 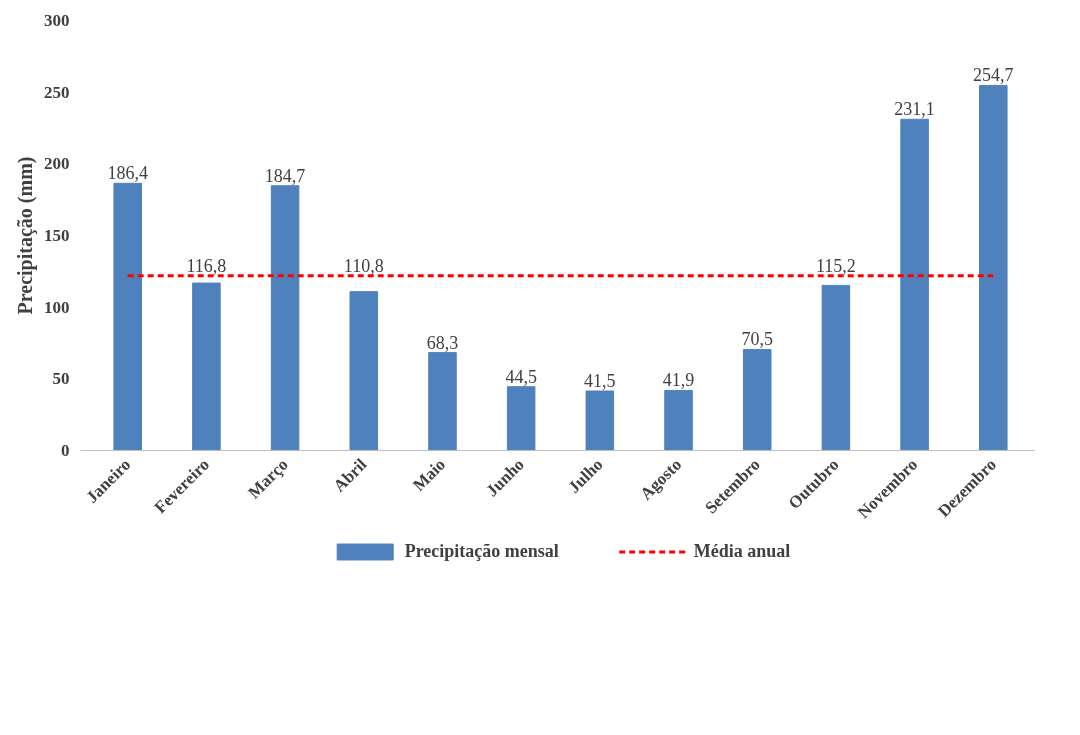 I want to click on data-label: 116,8, so click(x=206, y=265).